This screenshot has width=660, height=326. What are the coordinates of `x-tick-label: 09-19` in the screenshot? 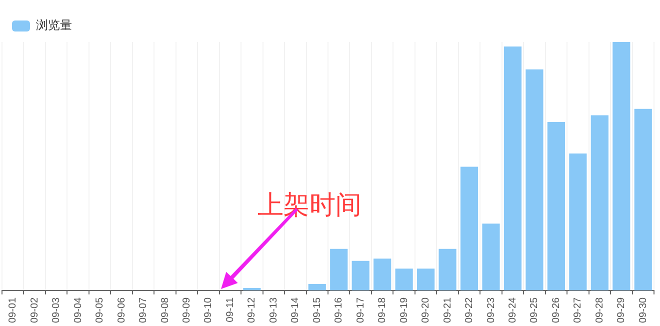 It's located at (404, 309).